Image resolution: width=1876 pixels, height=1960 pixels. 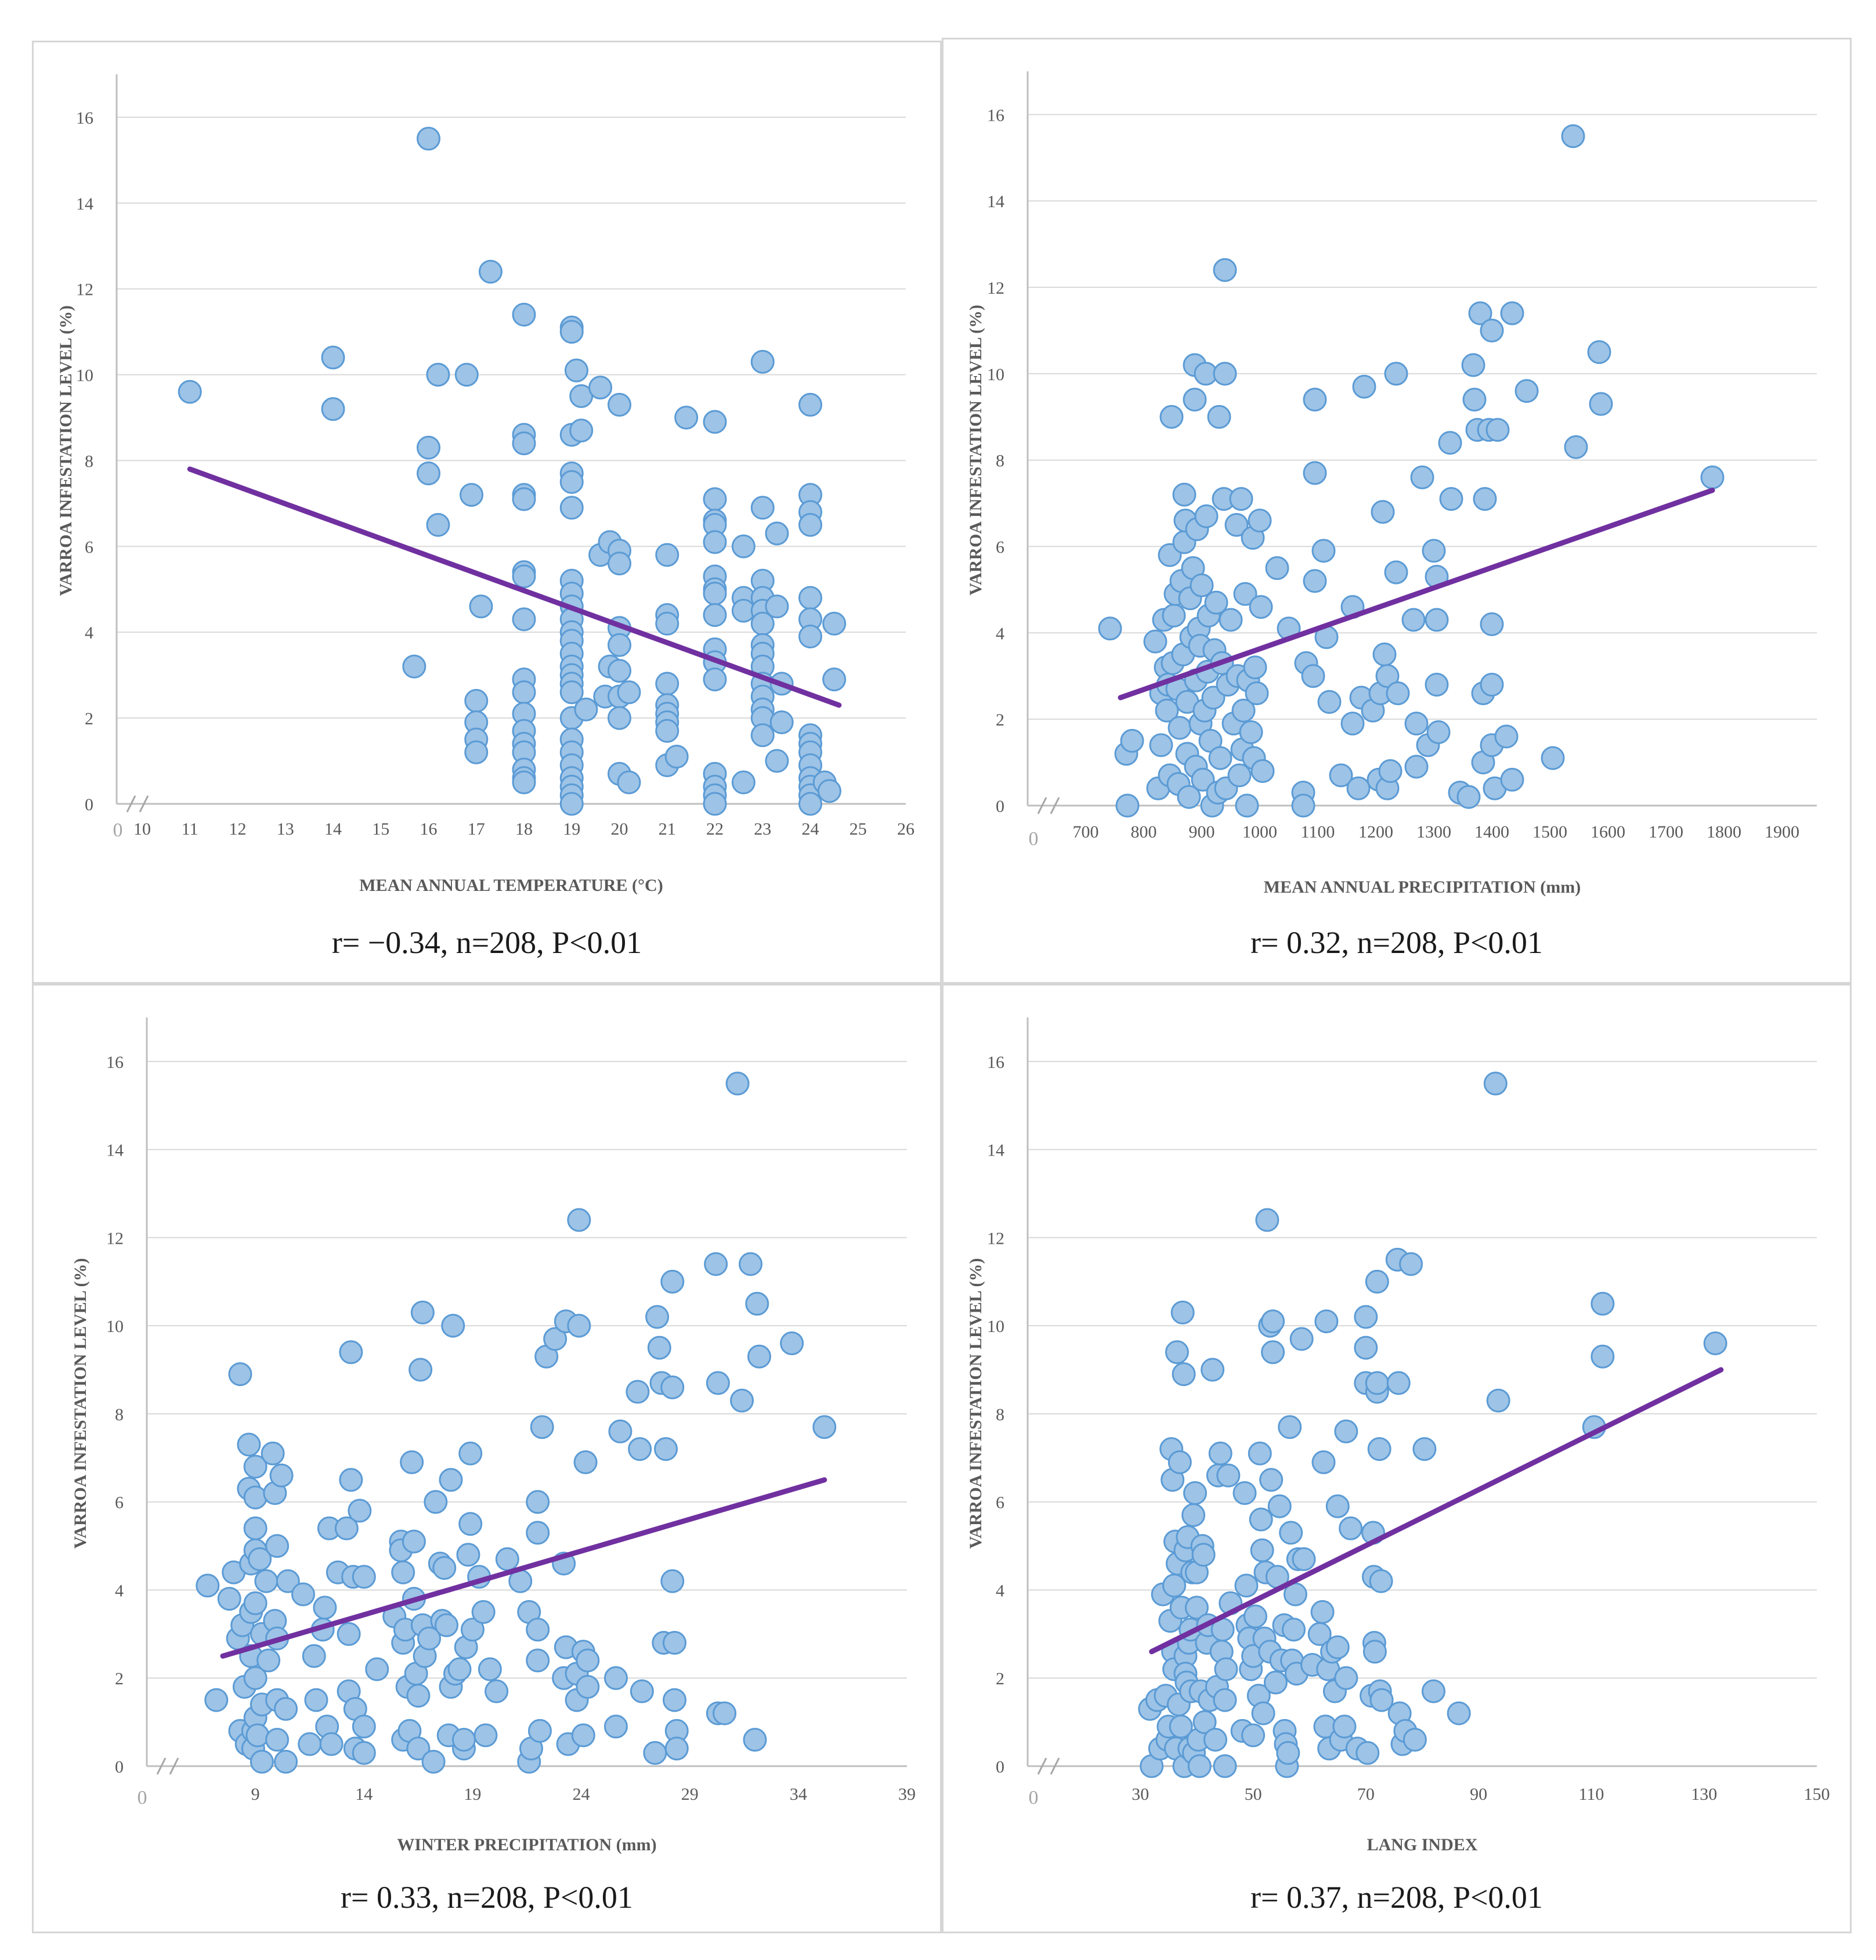 What do you see at coordinates (142, 829) in the screenshot?
I see `x-tick-label: 10` at bounding box center [142, 829].